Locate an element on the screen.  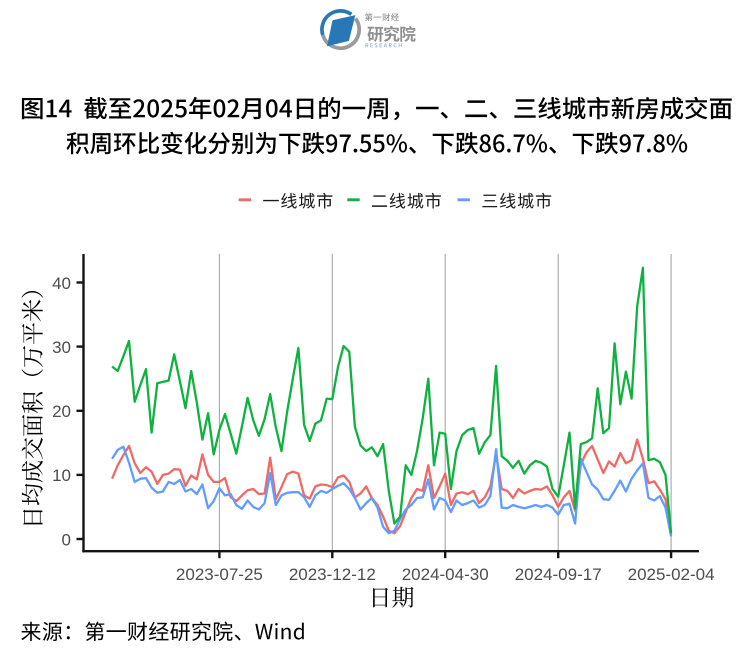
svg-text: 2024-04-30 is located at coordinates (445, 574).